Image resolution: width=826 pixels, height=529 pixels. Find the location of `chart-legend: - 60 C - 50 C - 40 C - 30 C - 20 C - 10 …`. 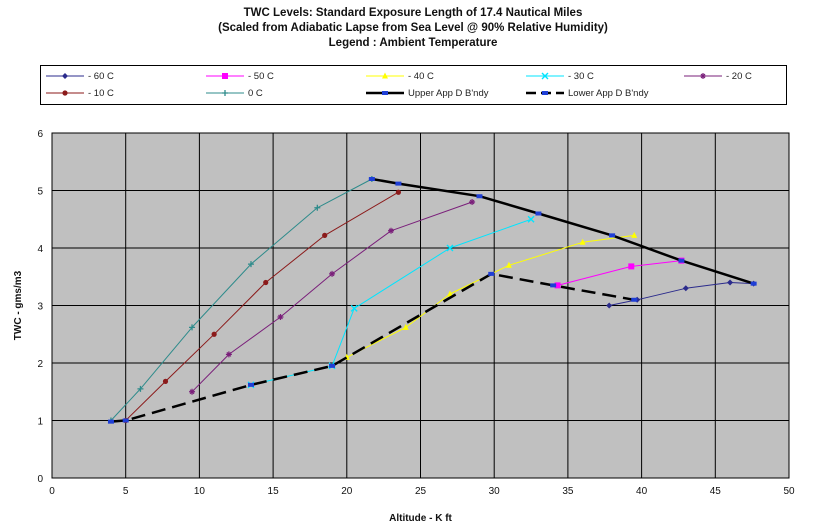

chart-legend: - 60 C - 50 C - 40 C - 30 C - 20 C - 10 … is located at coordinates (413, 85).